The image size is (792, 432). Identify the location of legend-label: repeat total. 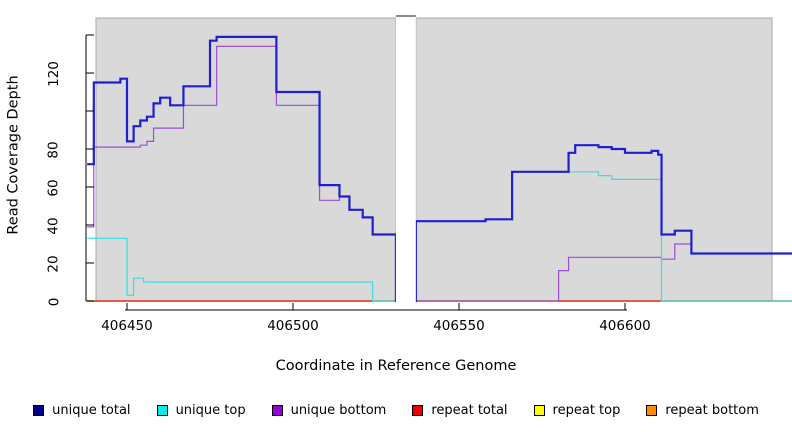
(469, 410).